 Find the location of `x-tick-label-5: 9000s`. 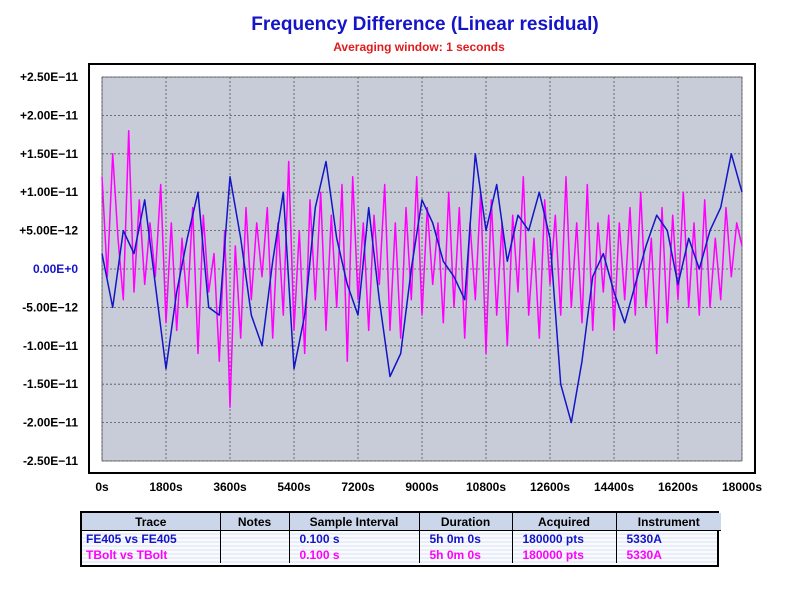

x-tick-label-5: 9000s is located at coordinates (422, 487).